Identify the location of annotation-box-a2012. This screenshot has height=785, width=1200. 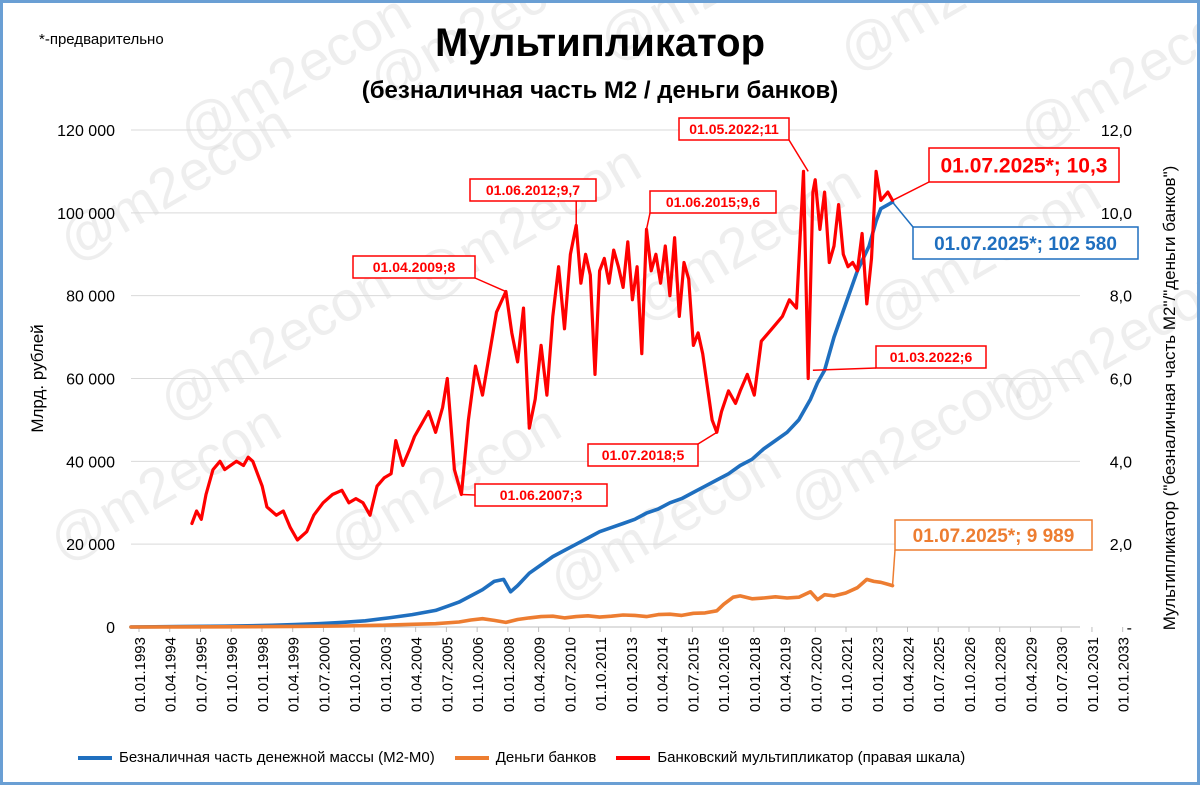
(533, 190).